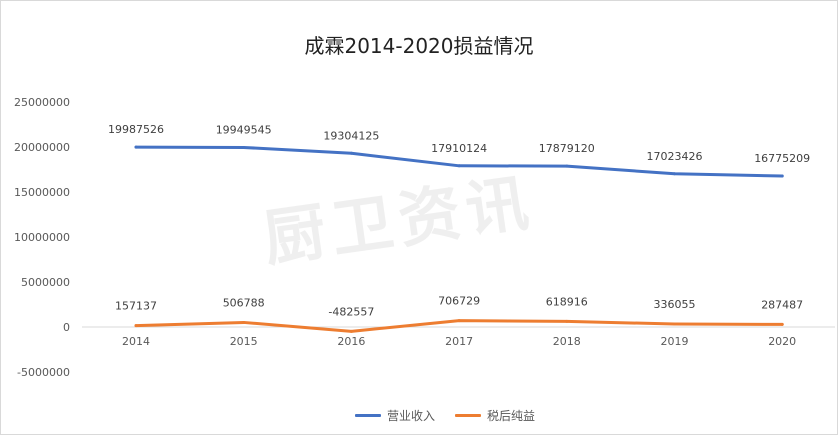 The width and height of the screenshot is (838, 435). Describe the element at coordinates (567, 341) in the screenshot. I see `x-tick-label: 2018` at that location.